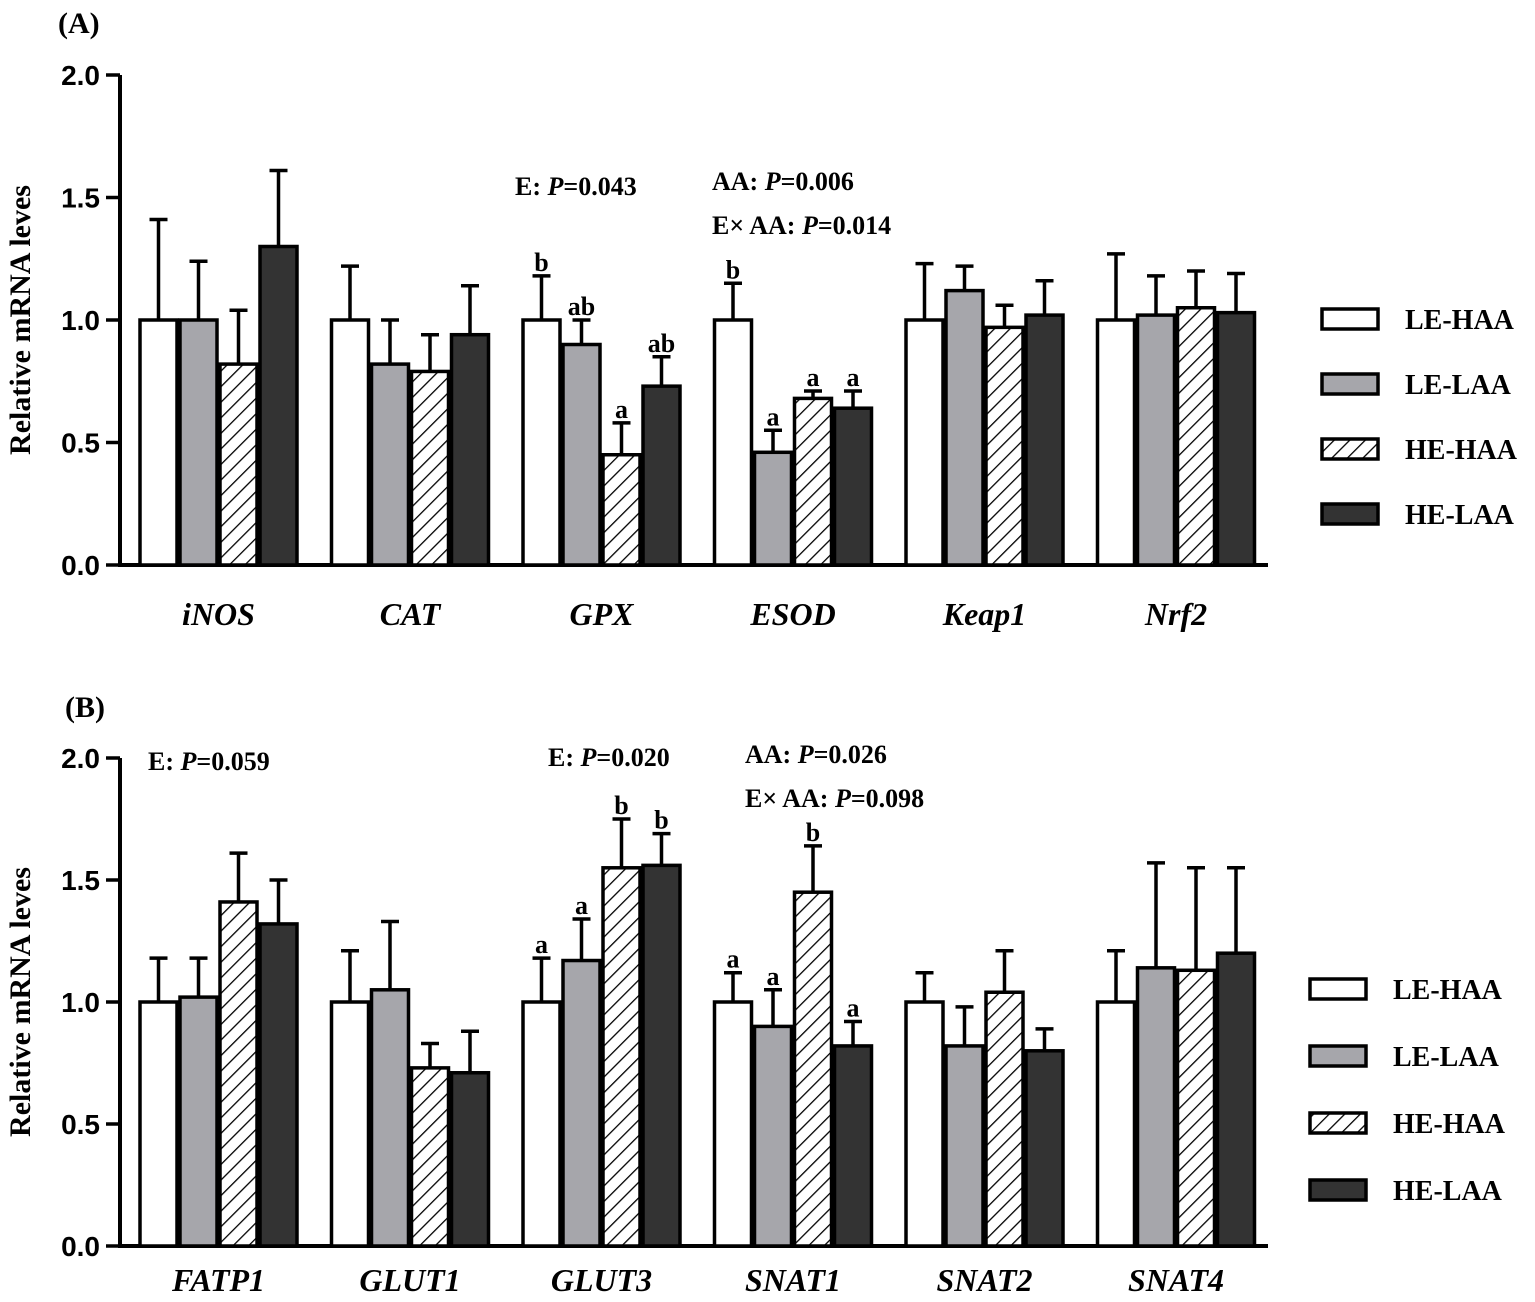 Image resolution: width=1535 pixels, height=1302 pixels. What do you see at coordinates (20, 1002) in the screenshot?
I see `y-axis-label: Relative mRNA leves` at bounding box center [20, 1002].